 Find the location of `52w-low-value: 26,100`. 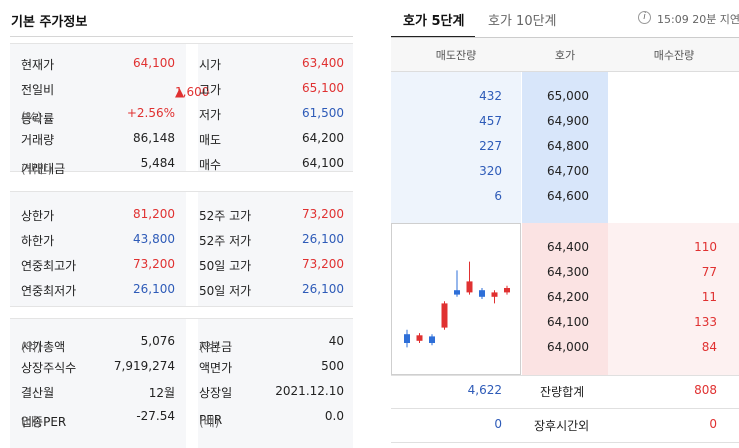

52w-low-value: 26,100 is located at coordinates (323, 239).